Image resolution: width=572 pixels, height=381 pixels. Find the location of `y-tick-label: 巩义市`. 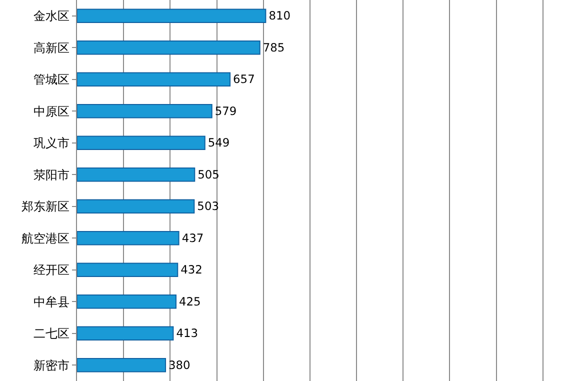

y-tick-label: 巩义市 is located at coordinates (52, 143).